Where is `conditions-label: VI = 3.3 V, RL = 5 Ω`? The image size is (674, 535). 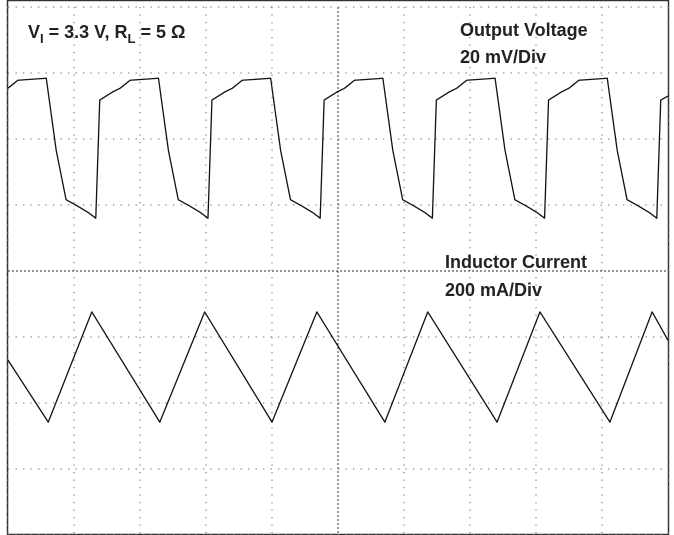
conditions-label: VI = 3.3 V, RL = 5 Ω is located at coordinates (106, 34).